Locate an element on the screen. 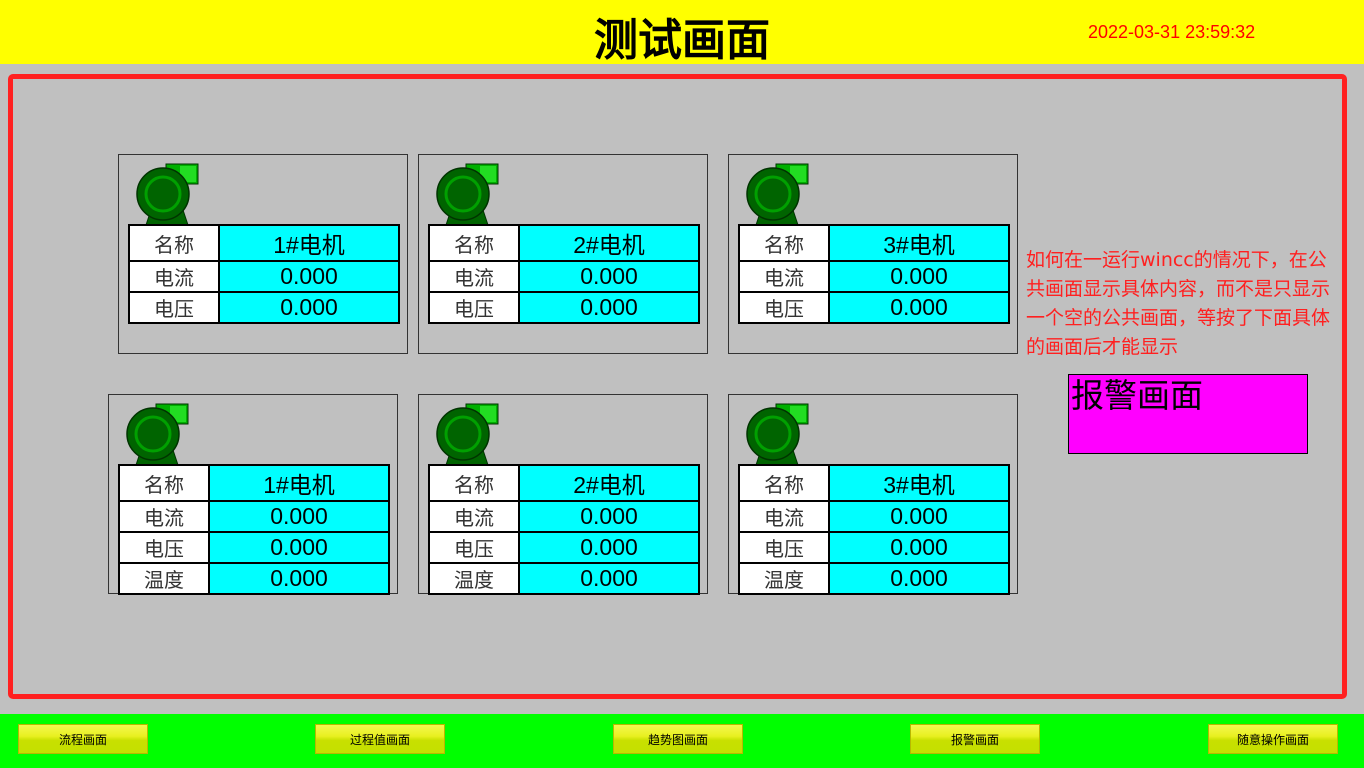 This screenshot has height=768, width=1364. motor-table: 名称 3#电机 电流 0.000 电压 0.000 is located at coordinates (874, 274).